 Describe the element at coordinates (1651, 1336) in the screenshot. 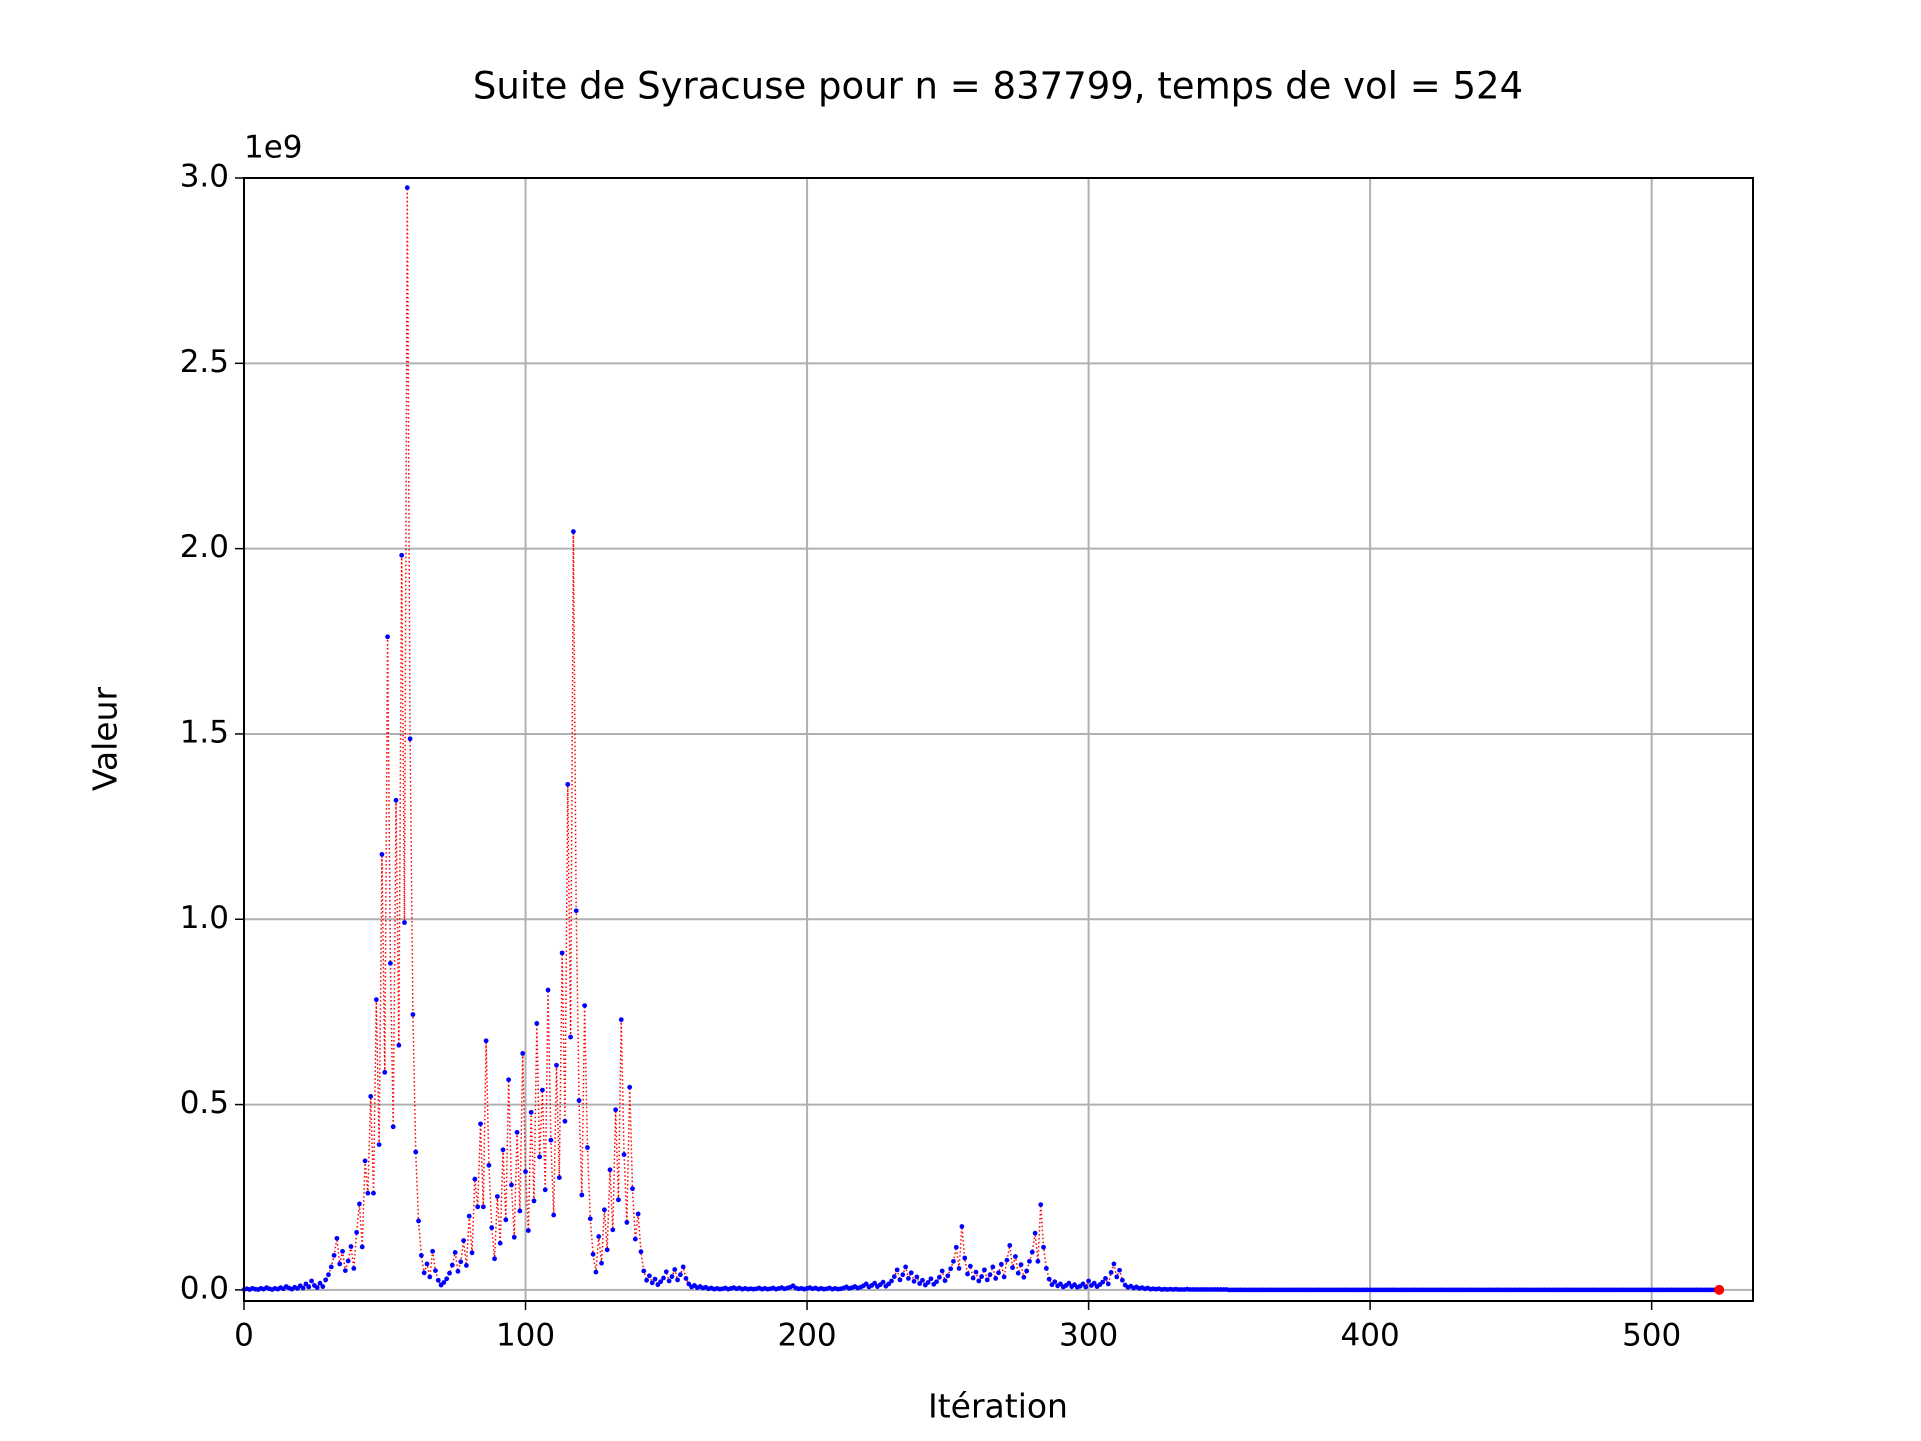

I see `x-tick-label: 500` at that location.